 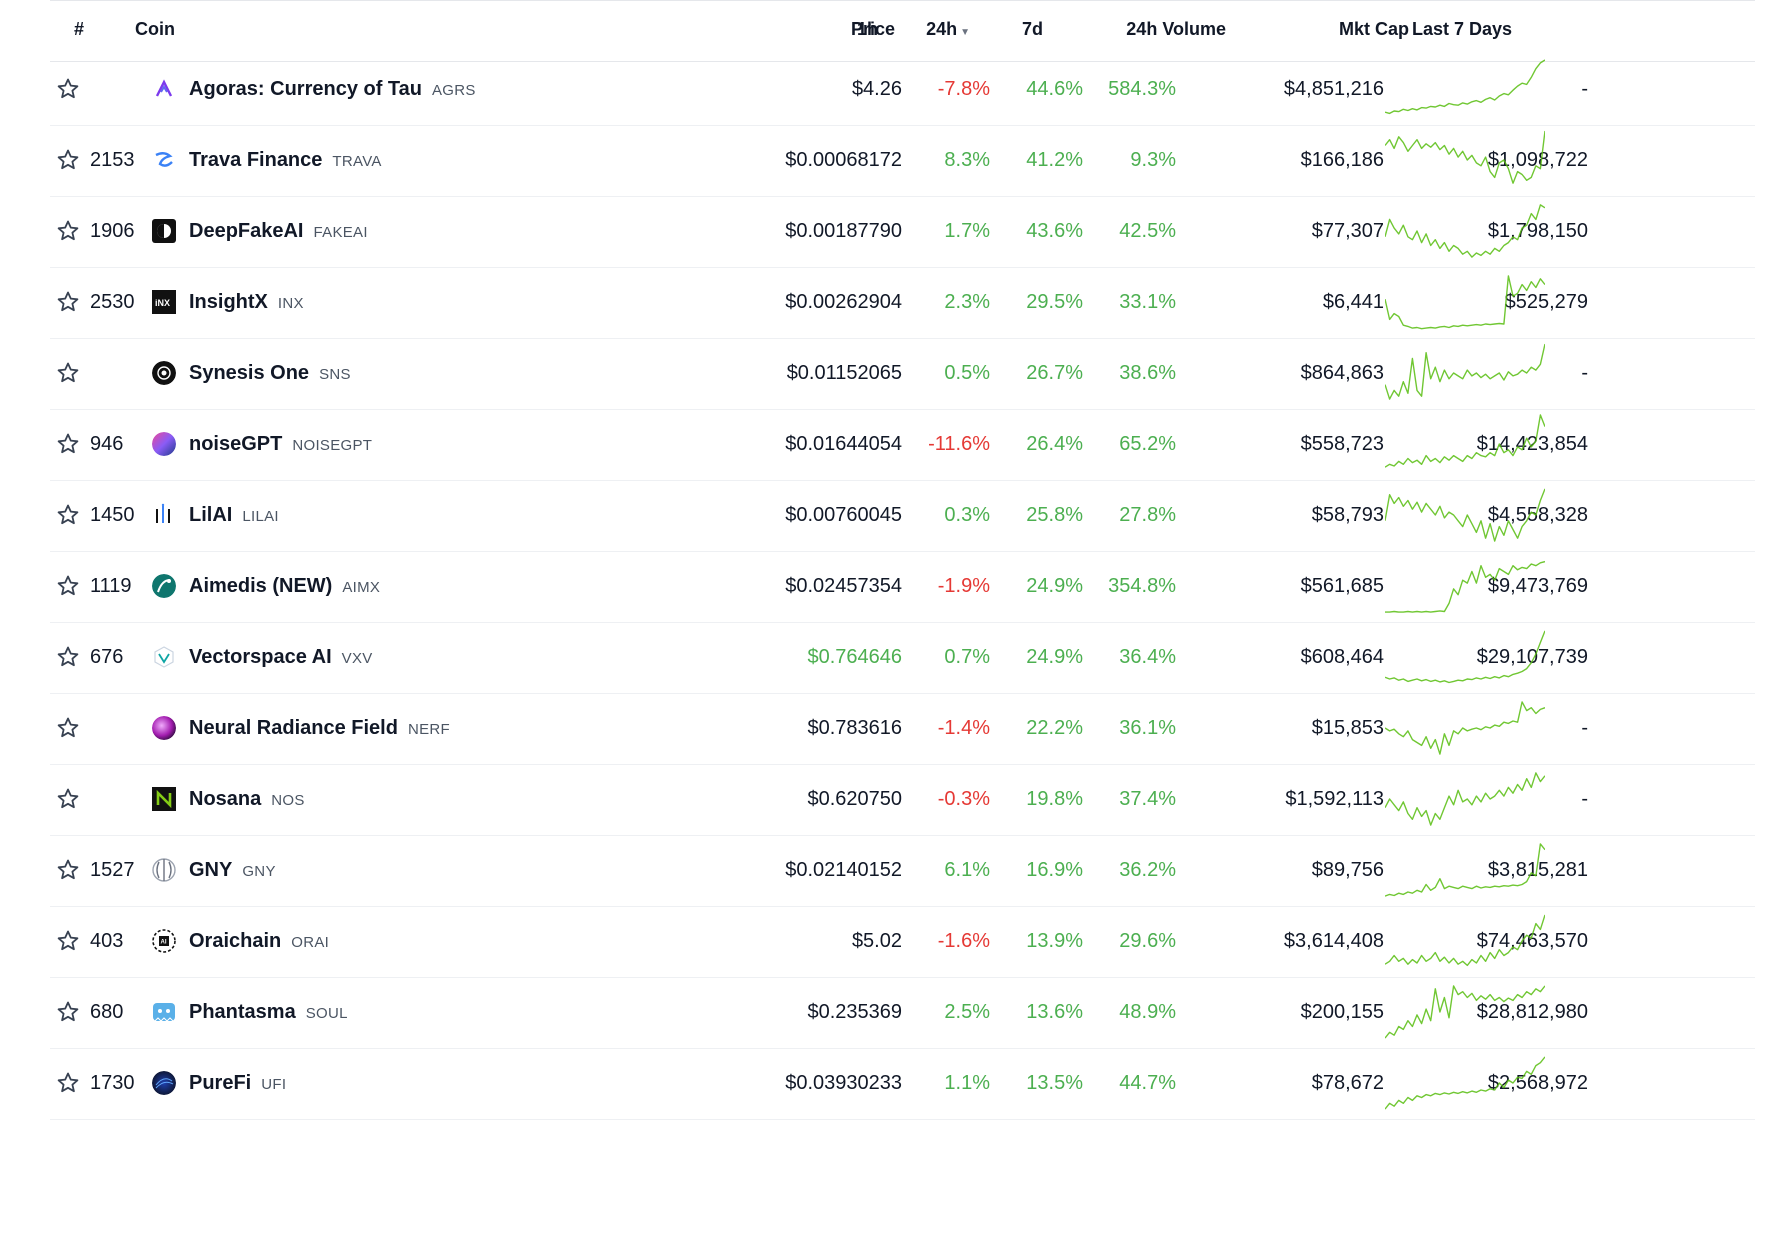 I want to click on coin-name-link: Aimedis (NEW) AIMX, so click(x=284, y=586).